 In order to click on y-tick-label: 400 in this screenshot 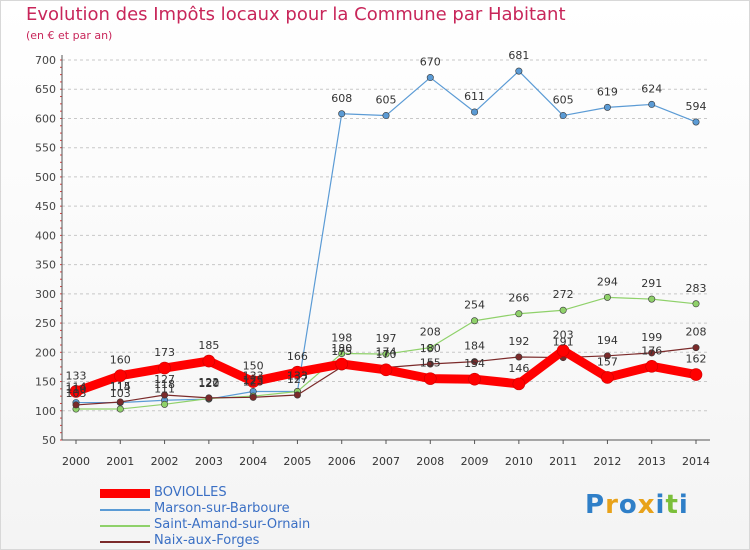, I will do `click(45, 235)`.